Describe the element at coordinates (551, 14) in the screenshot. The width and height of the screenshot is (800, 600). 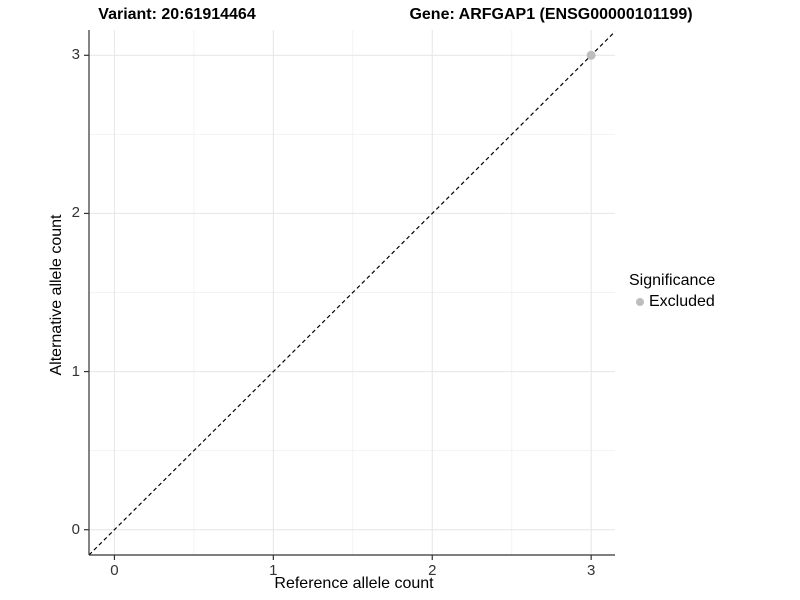
I see `gene-title: Gene: ARFGAP1 (ENSG00000101199)` at that location.